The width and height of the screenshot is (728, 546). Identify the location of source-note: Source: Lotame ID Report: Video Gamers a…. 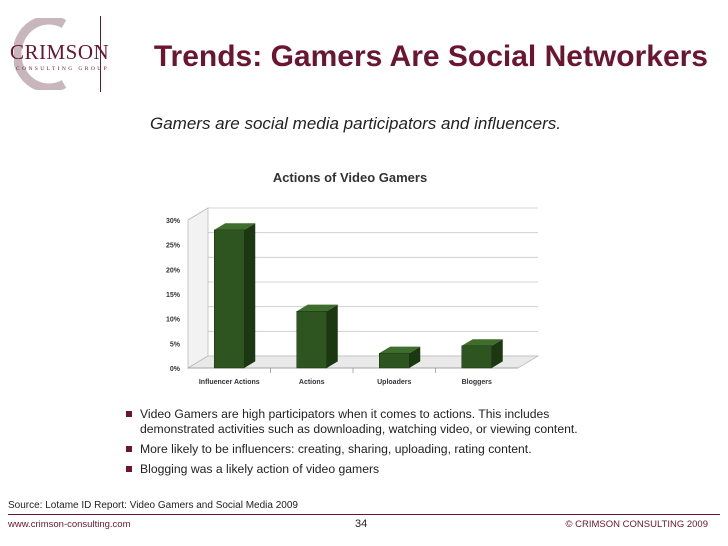
(153, 505).